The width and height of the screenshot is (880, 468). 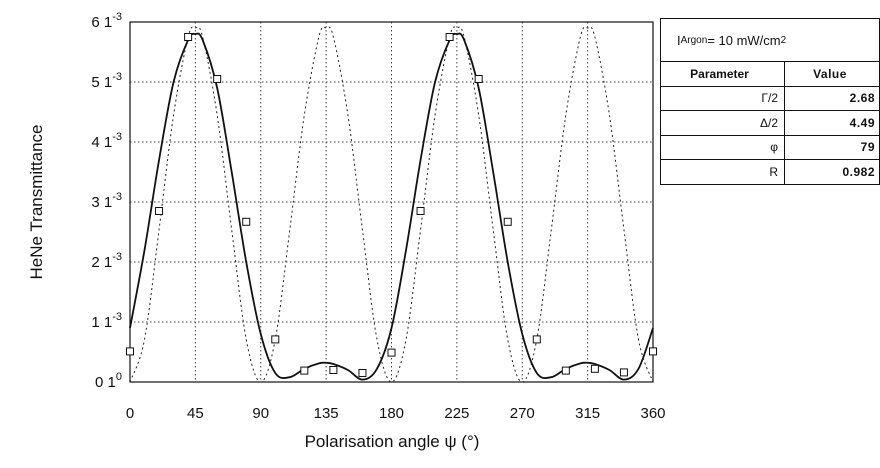 I want to click on x-tick-label: 90, so click(x=260, y=413).